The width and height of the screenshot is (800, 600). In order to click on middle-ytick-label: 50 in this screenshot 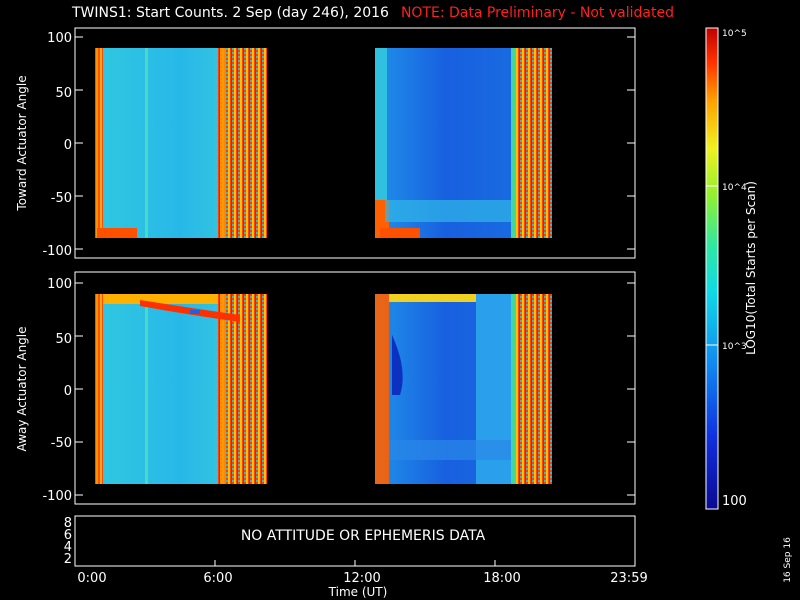, I will do `click(63, 339)`.